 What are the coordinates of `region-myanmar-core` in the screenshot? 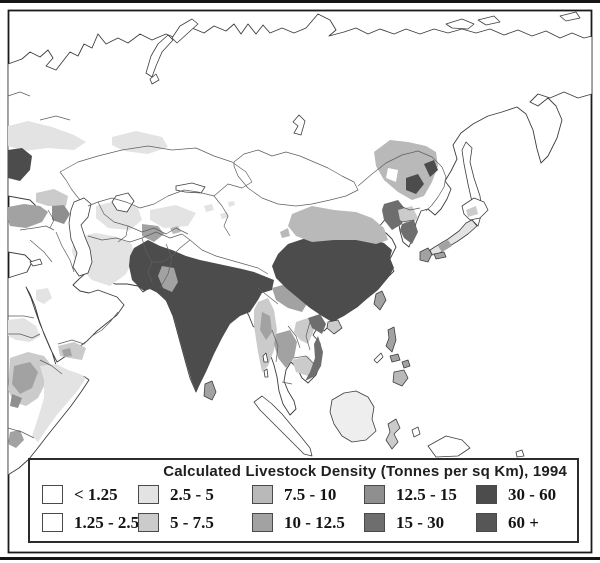 It's located at (266, 326).